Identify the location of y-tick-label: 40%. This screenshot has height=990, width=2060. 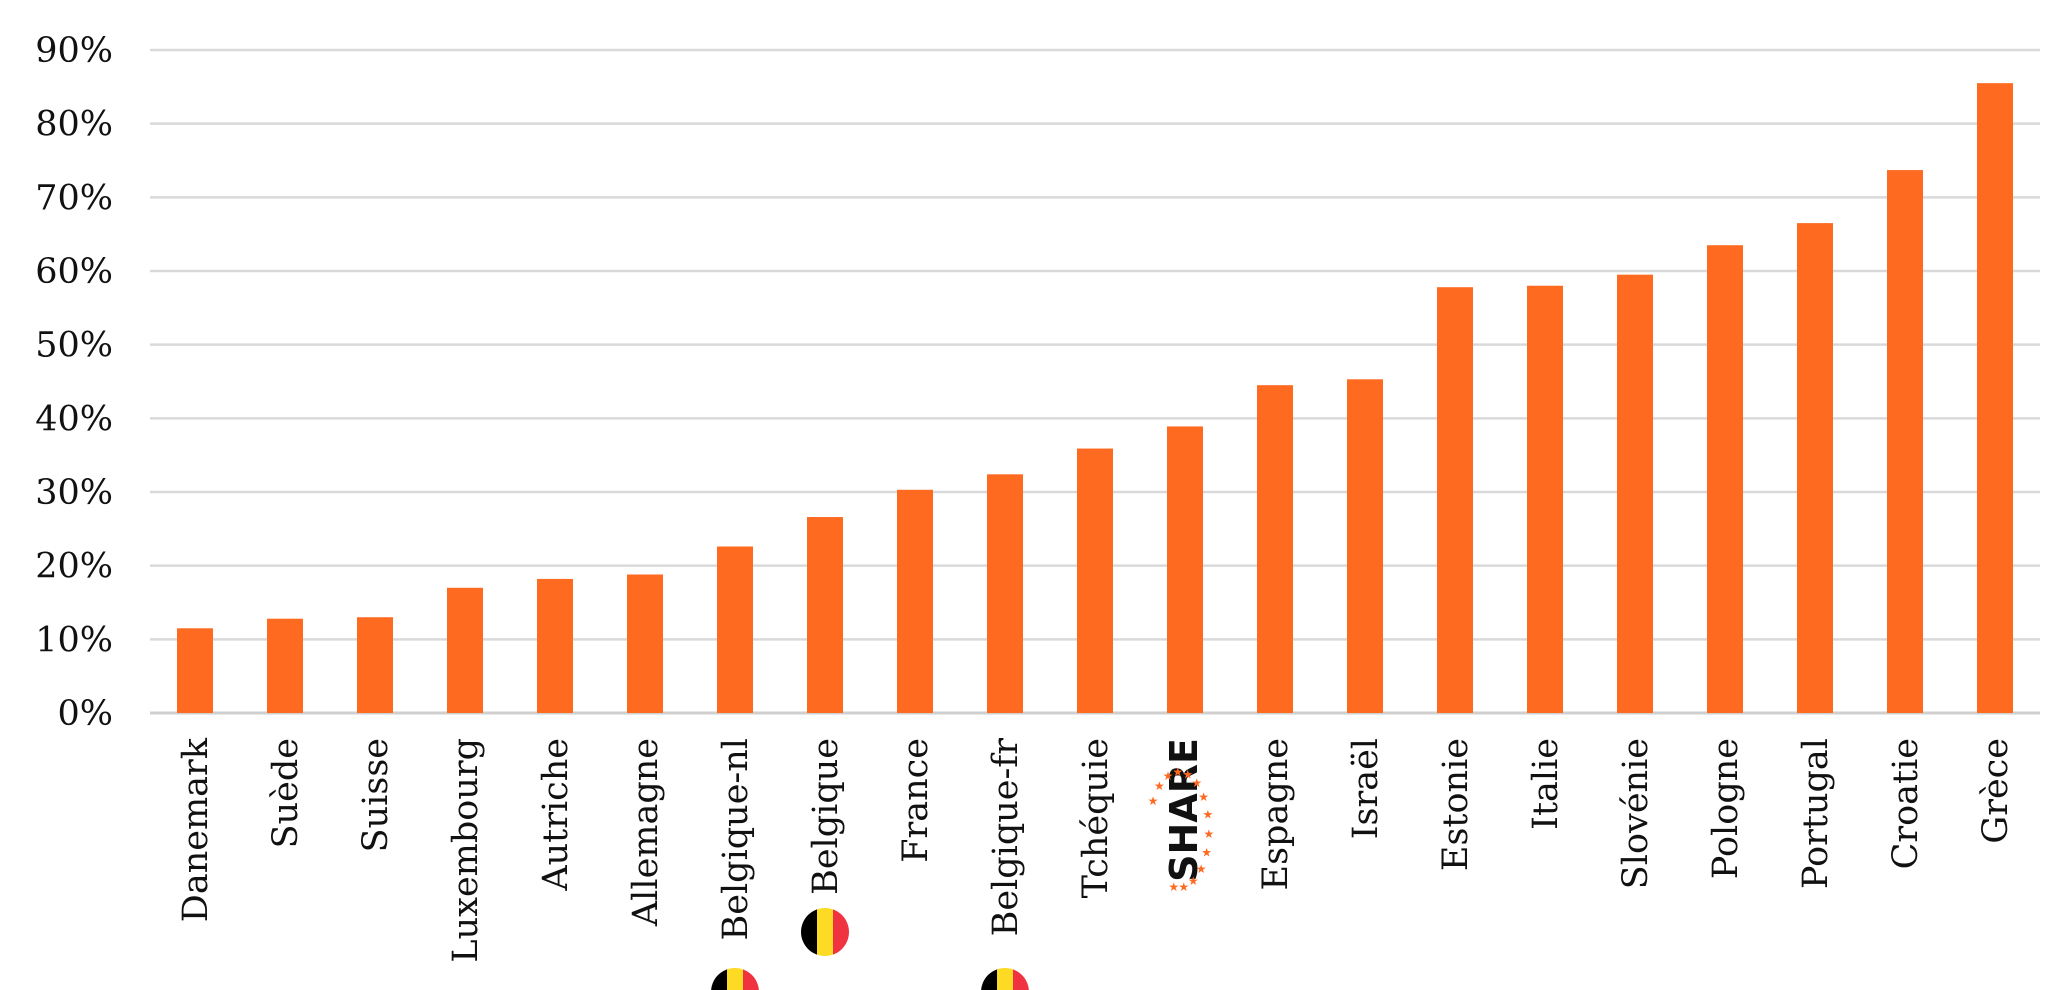
(74, 419).